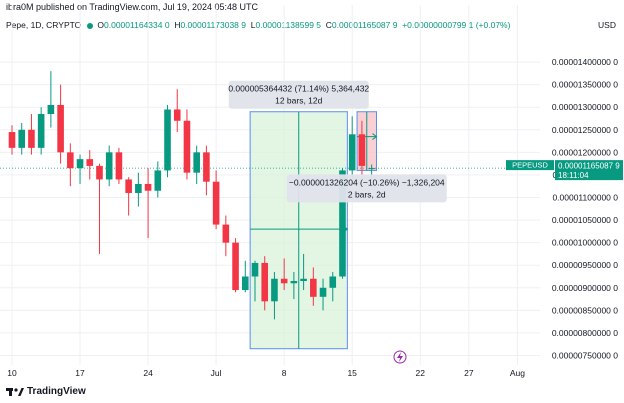  What do you see at coordinates (213, 25) in the screenshot?
I see `high-value: 0.00001173038 9` at bounding box center [213, 25].